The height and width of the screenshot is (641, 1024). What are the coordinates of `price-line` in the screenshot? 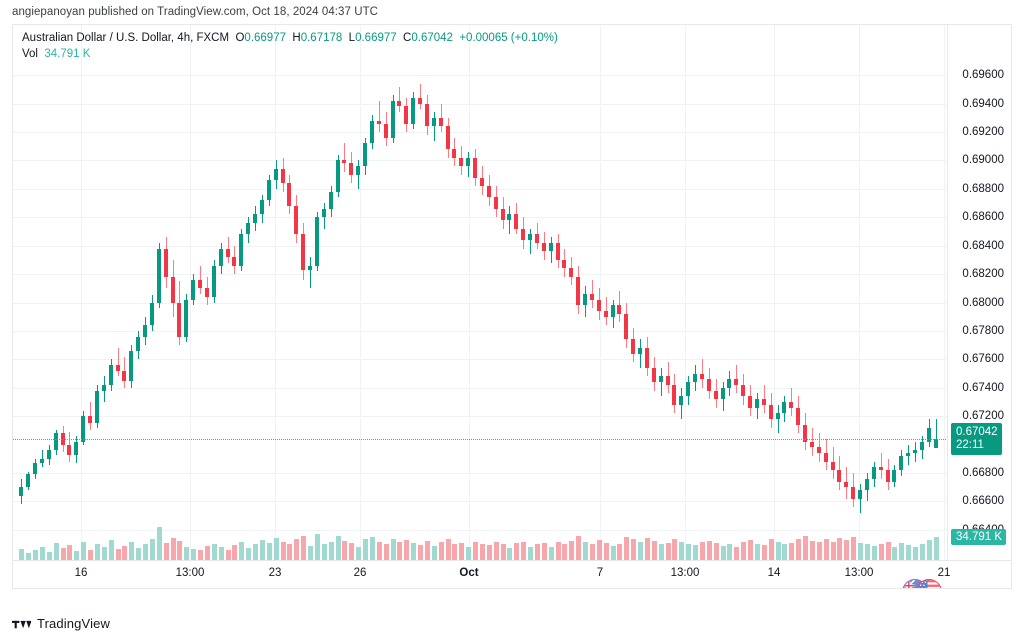 It's located at (480, 439).